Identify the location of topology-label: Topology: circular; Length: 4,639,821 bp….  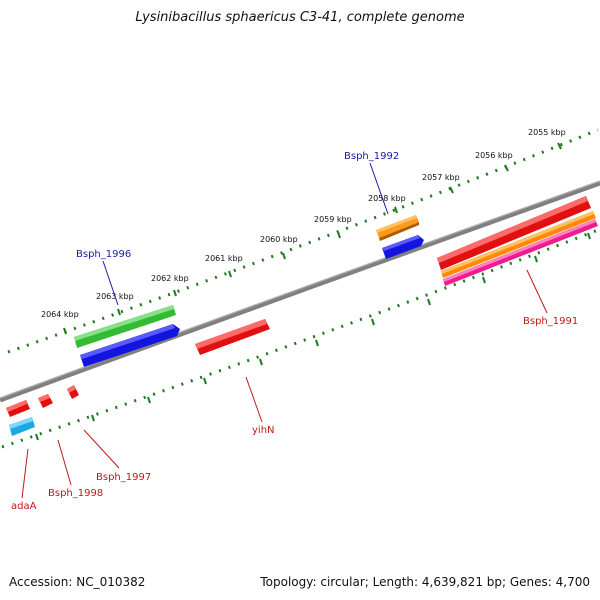
(425, 582).